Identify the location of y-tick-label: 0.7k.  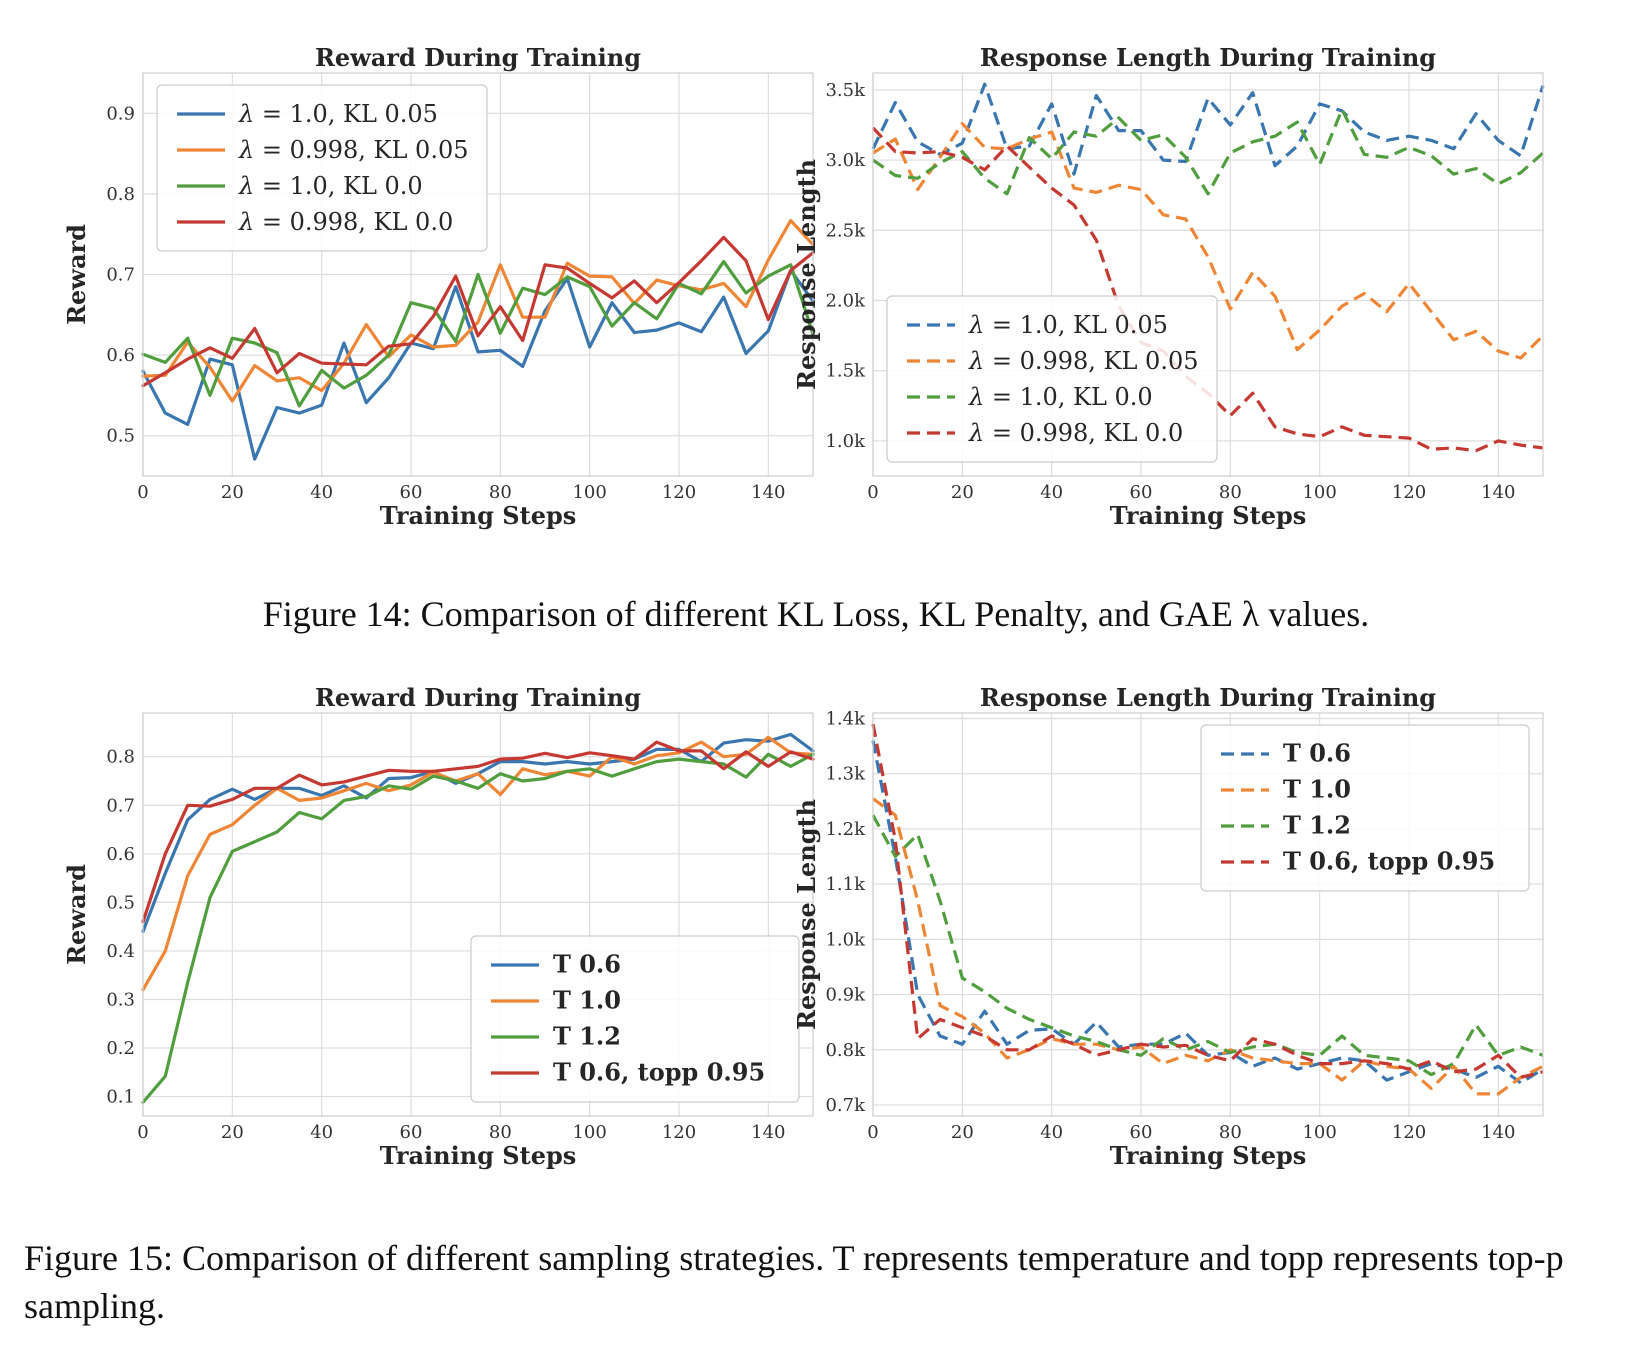
(845, 1105).